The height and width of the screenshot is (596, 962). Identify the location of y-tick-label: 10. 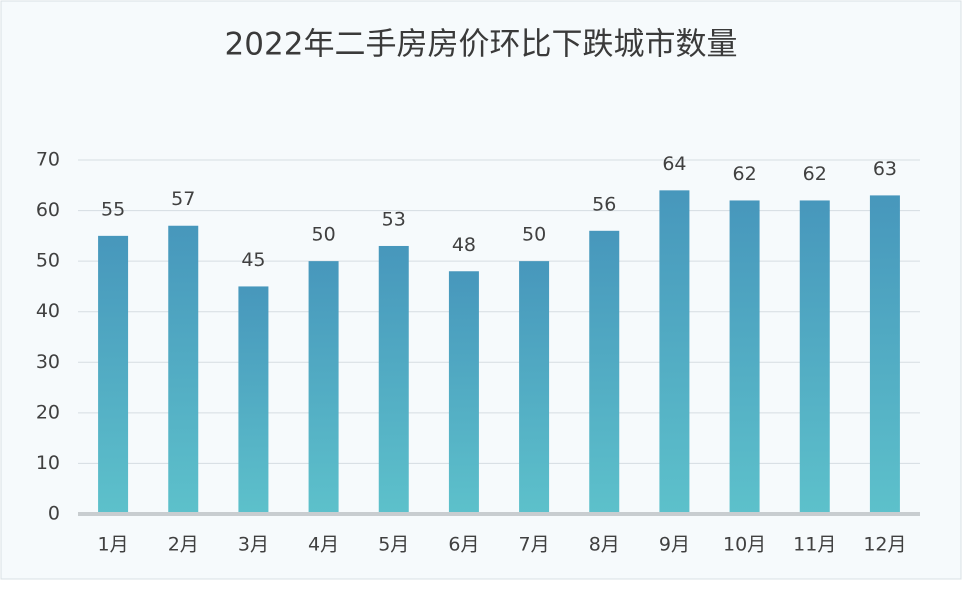
(48, 463).